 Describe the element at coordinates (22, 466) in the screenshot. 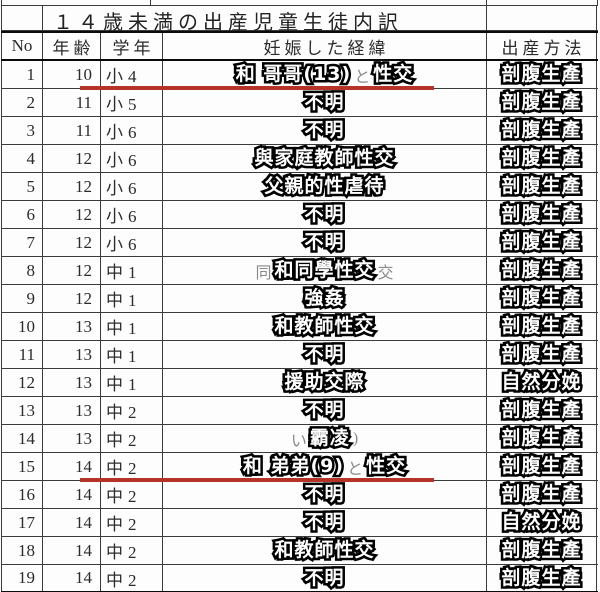

I see `cell-no: 15` at that location.